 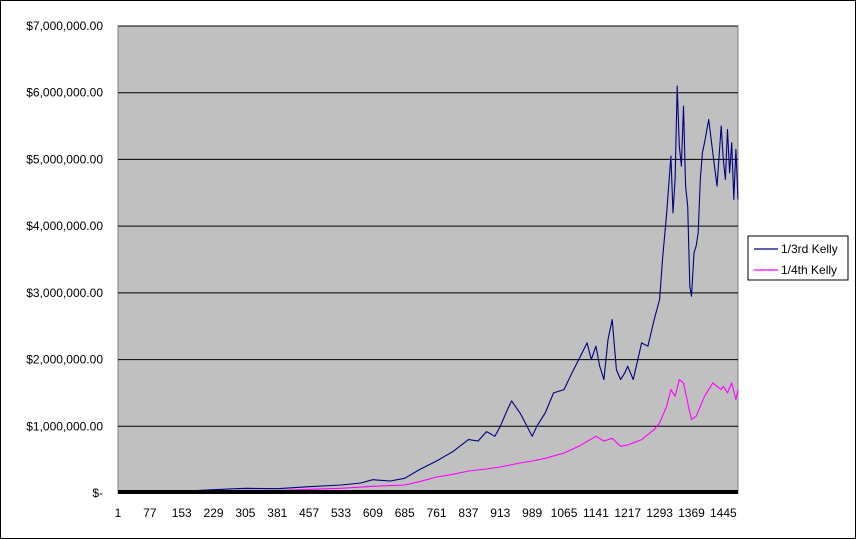 What do you see at coordinates (64, 360) in the screenshot?
I see `y-tick-label: $2,000,000.00` at bounding box center [64, 360].